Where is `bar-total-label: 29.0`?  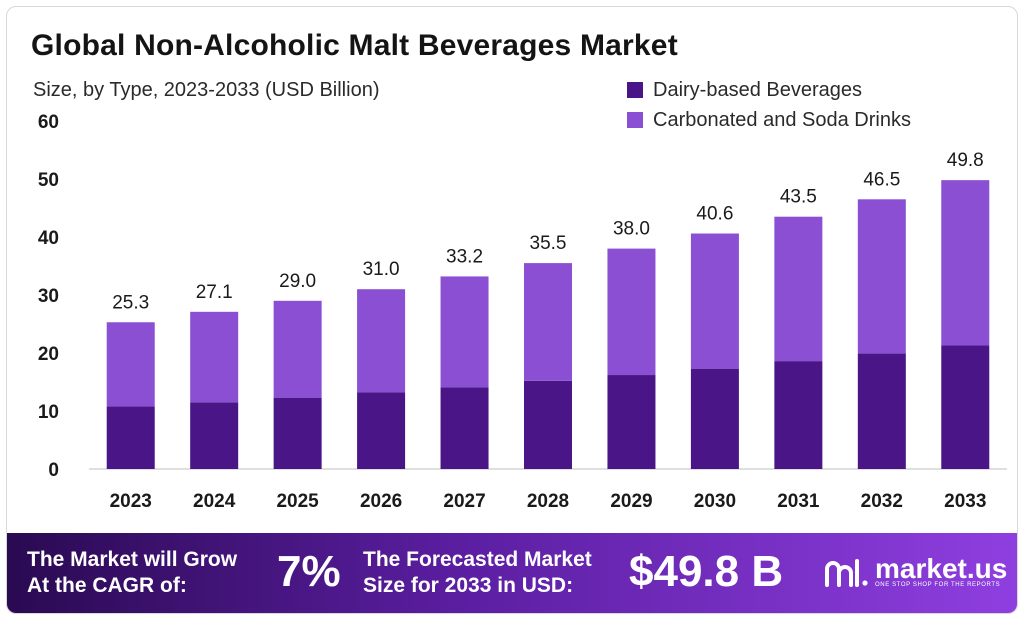
bar-total-label: 29.0 is located at coordinates (297, 281).